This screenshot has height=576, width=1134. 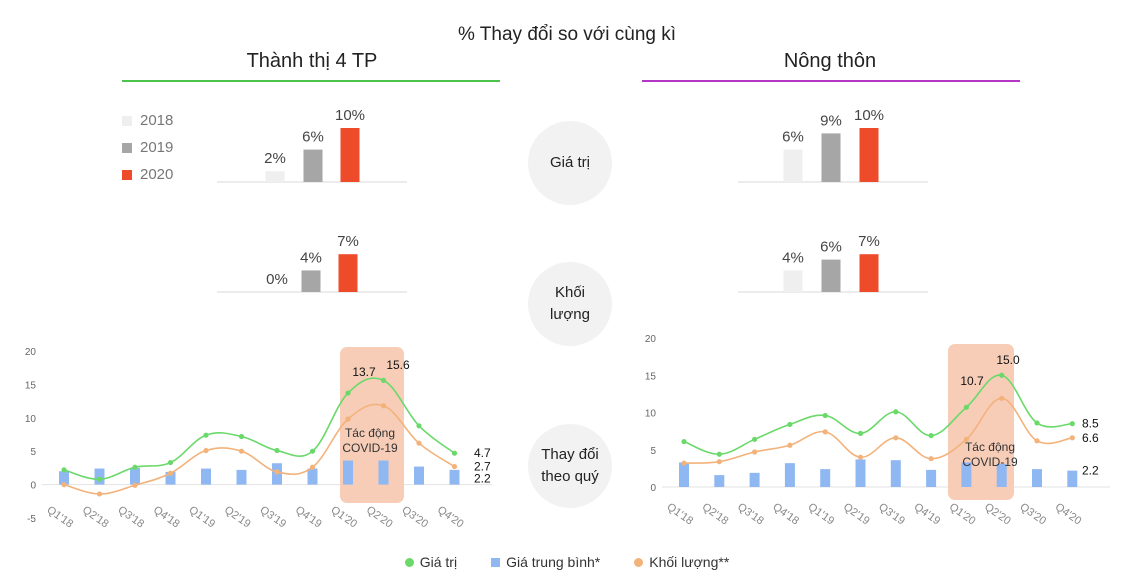 What do you see at coordinates (33, 452) in the screenshot?
I see `ytick-urban-5: 5` at bounding box center [33, 452].